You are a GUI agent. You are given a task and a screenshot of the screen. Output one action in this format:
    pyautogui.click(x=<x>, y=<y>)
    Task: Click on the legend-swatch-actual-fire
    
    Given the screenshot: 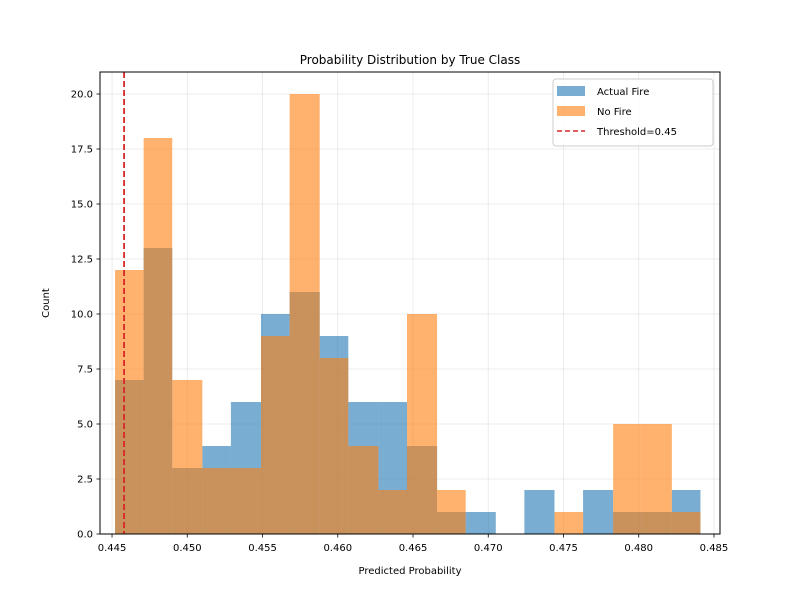 What is the action you would take?
    pyautogui.click(x=571, y=91)
    